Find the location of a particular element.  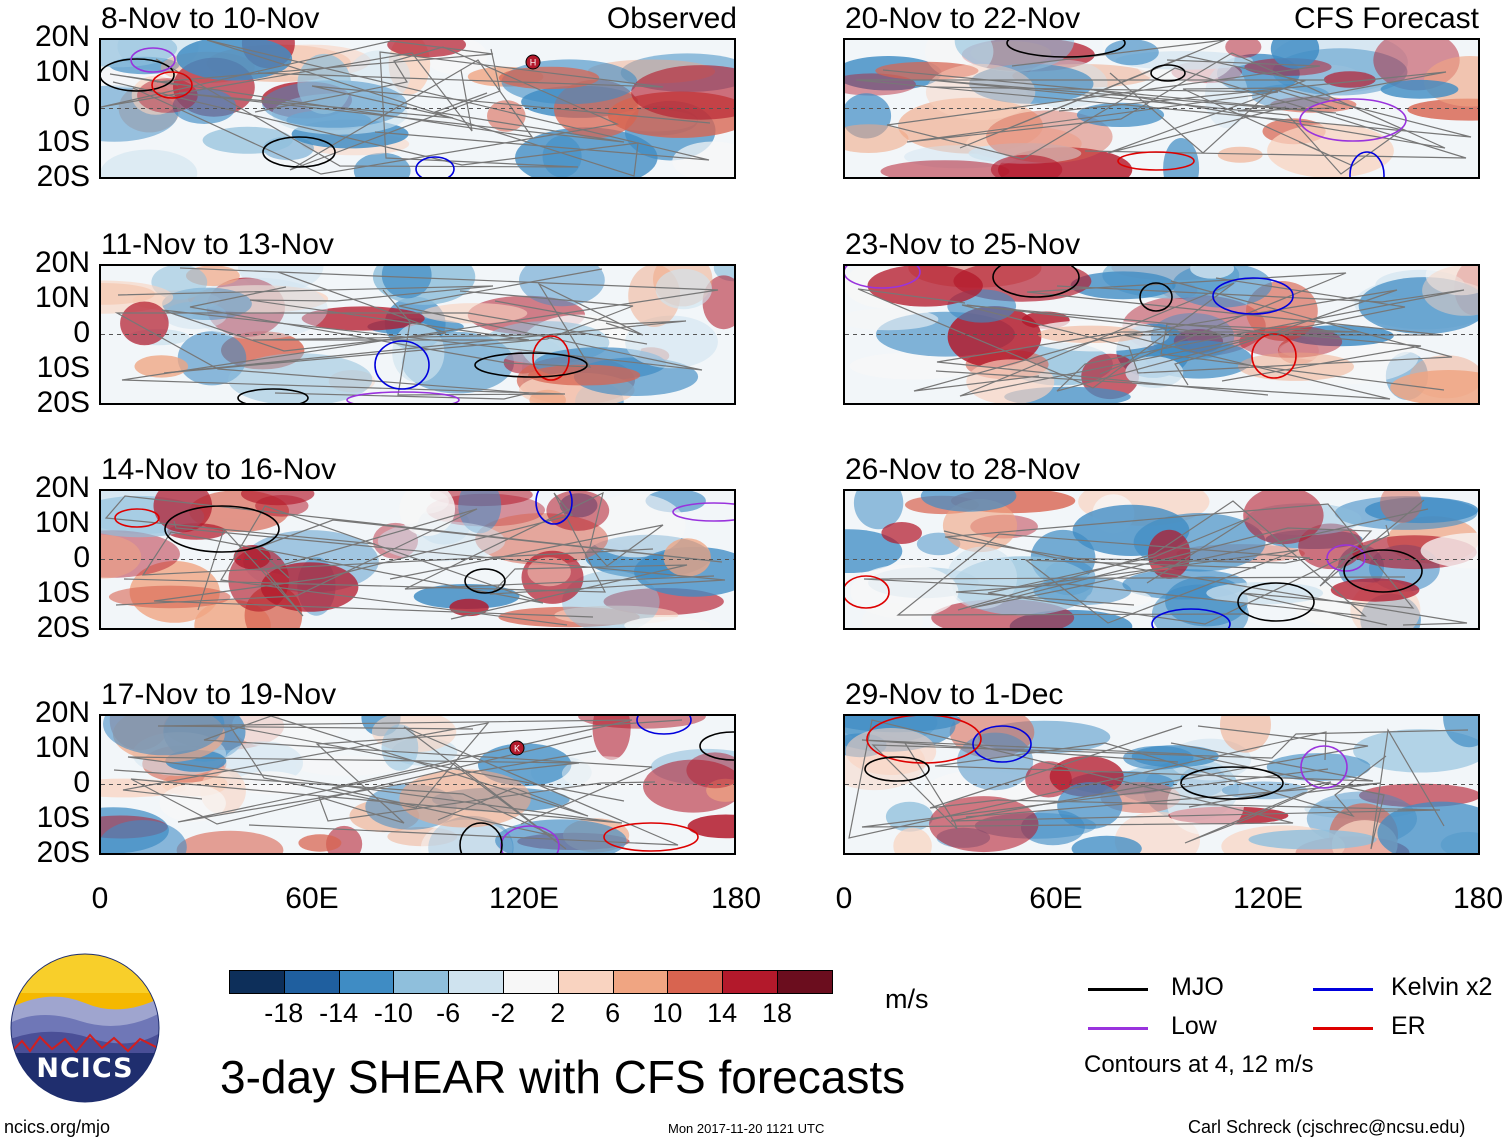

panel-title-fc-1: 20-Nov to 22-Nov is located at coordinates (963, 18).